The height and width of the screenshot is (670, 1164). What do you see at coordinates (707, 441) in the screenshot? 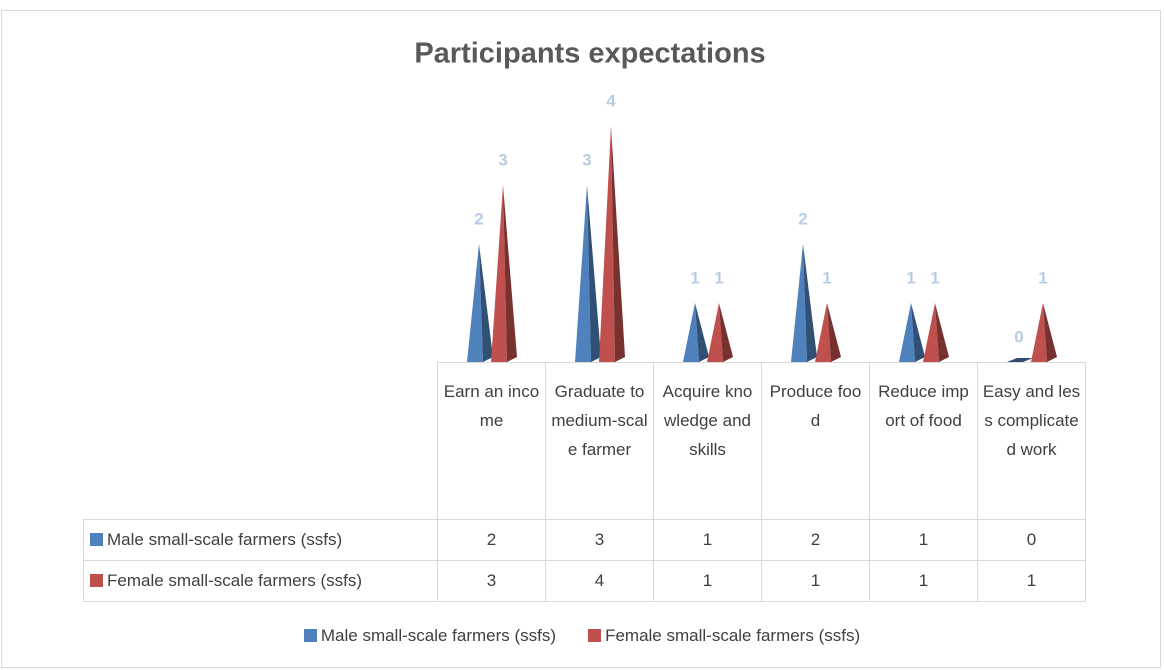
I see `category-label: Acquire knowledge and skills` at bounding box center [707, 441].